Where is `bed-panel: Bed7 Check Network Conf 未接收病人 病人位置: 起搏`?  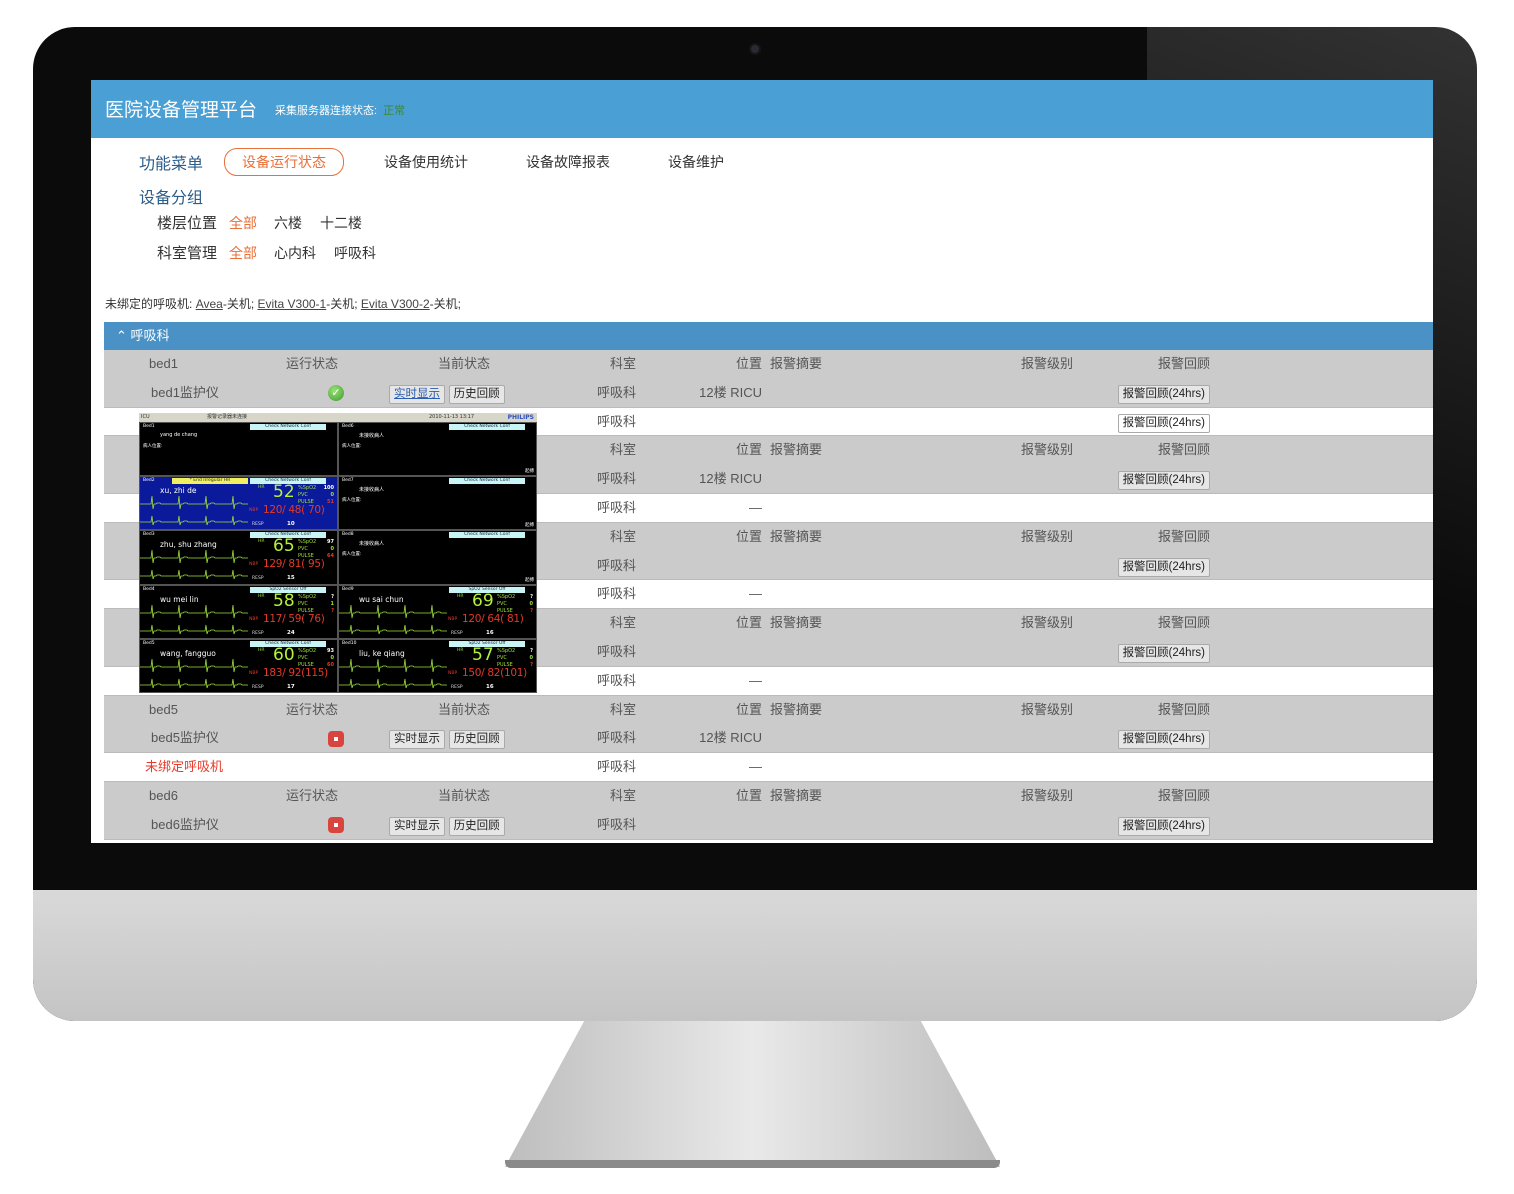
bed-panel: Bed7 Check Network Conf 未接收病人 病人位置: 起搏 is located at coordinates (437, 503).